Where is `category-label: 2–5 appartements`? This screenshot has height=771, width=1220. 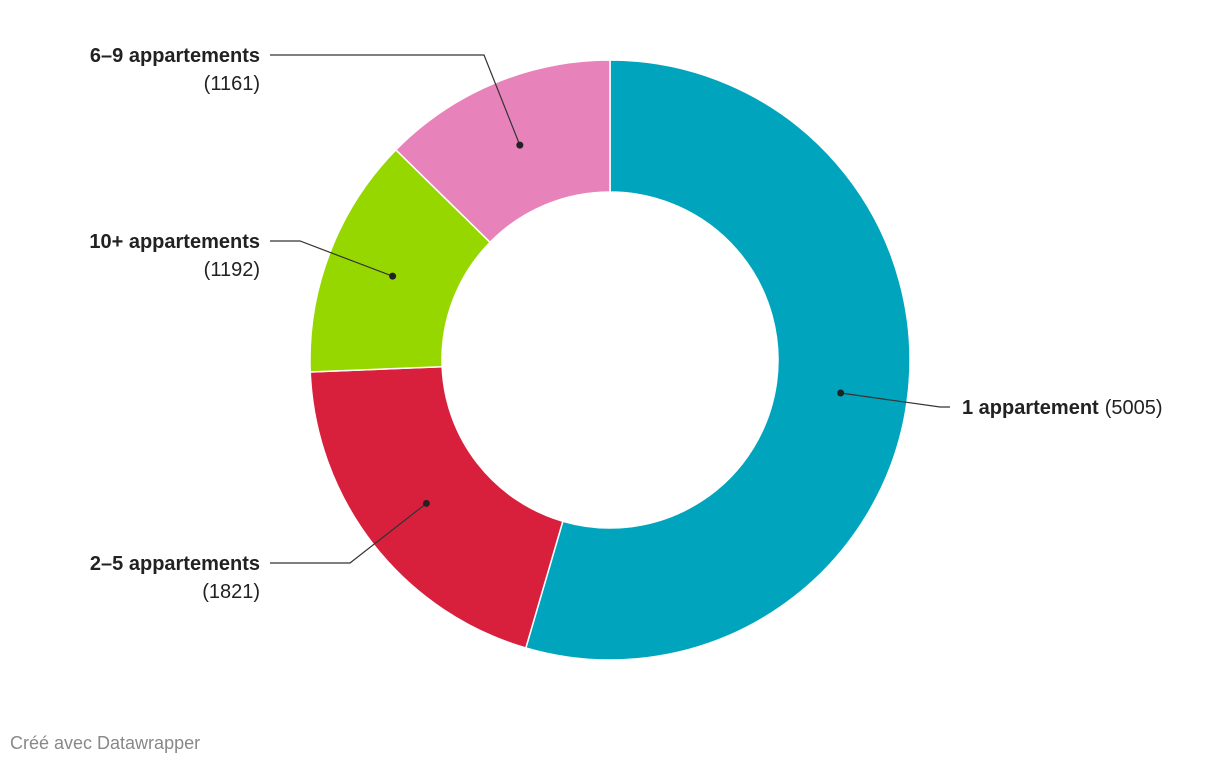
category-label: 2–5 appartements is located at coordinates (175, 564).